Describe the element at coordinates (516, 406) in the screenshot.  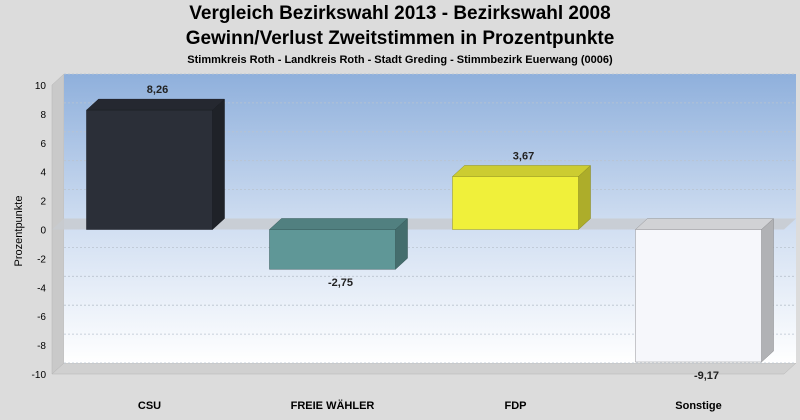
I see `x-tick-label: FDP` at that location.